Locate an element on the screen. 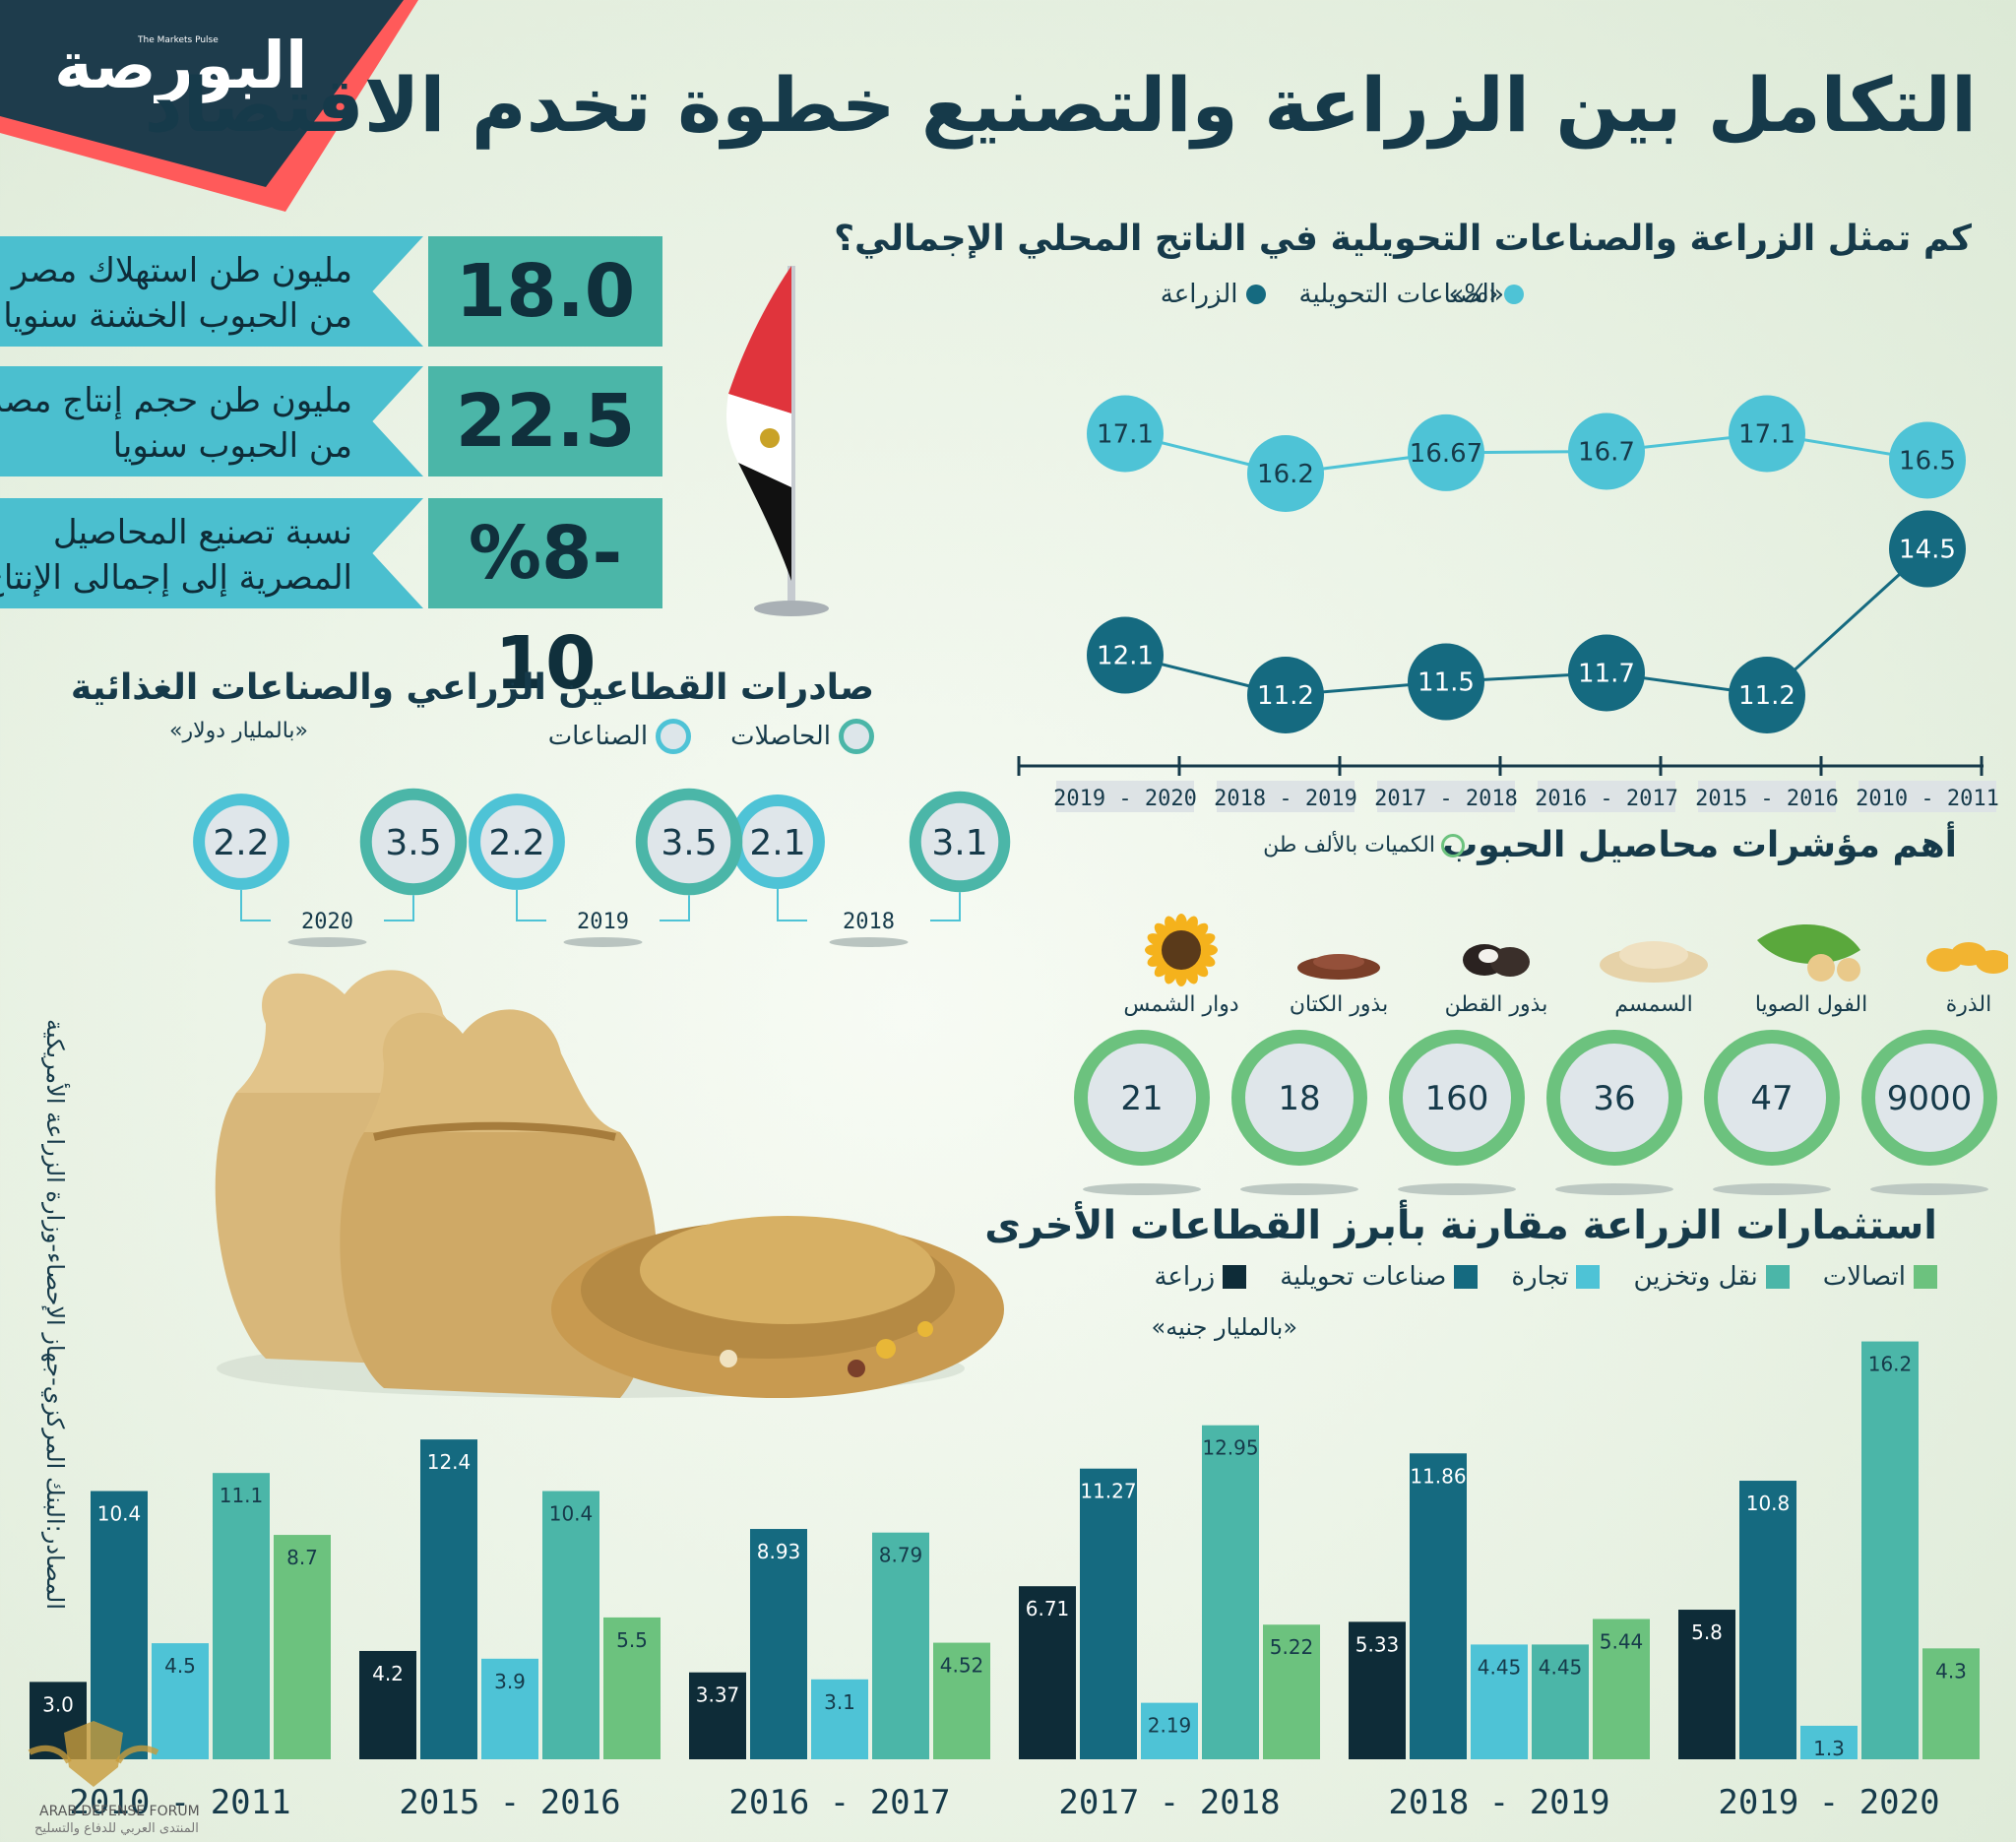 The width and height of the screenshot is (2016, 1842). cotton-fiber is located at coordinates (1488, 956).